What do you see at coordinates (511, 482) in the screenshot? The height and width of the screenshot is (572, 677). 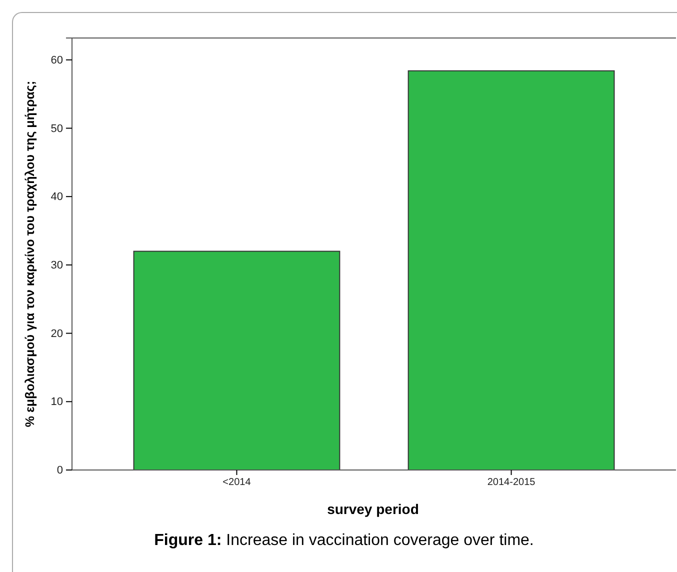 I see `x-tick-label: 2014-2015` at bounding box center [511, 482].